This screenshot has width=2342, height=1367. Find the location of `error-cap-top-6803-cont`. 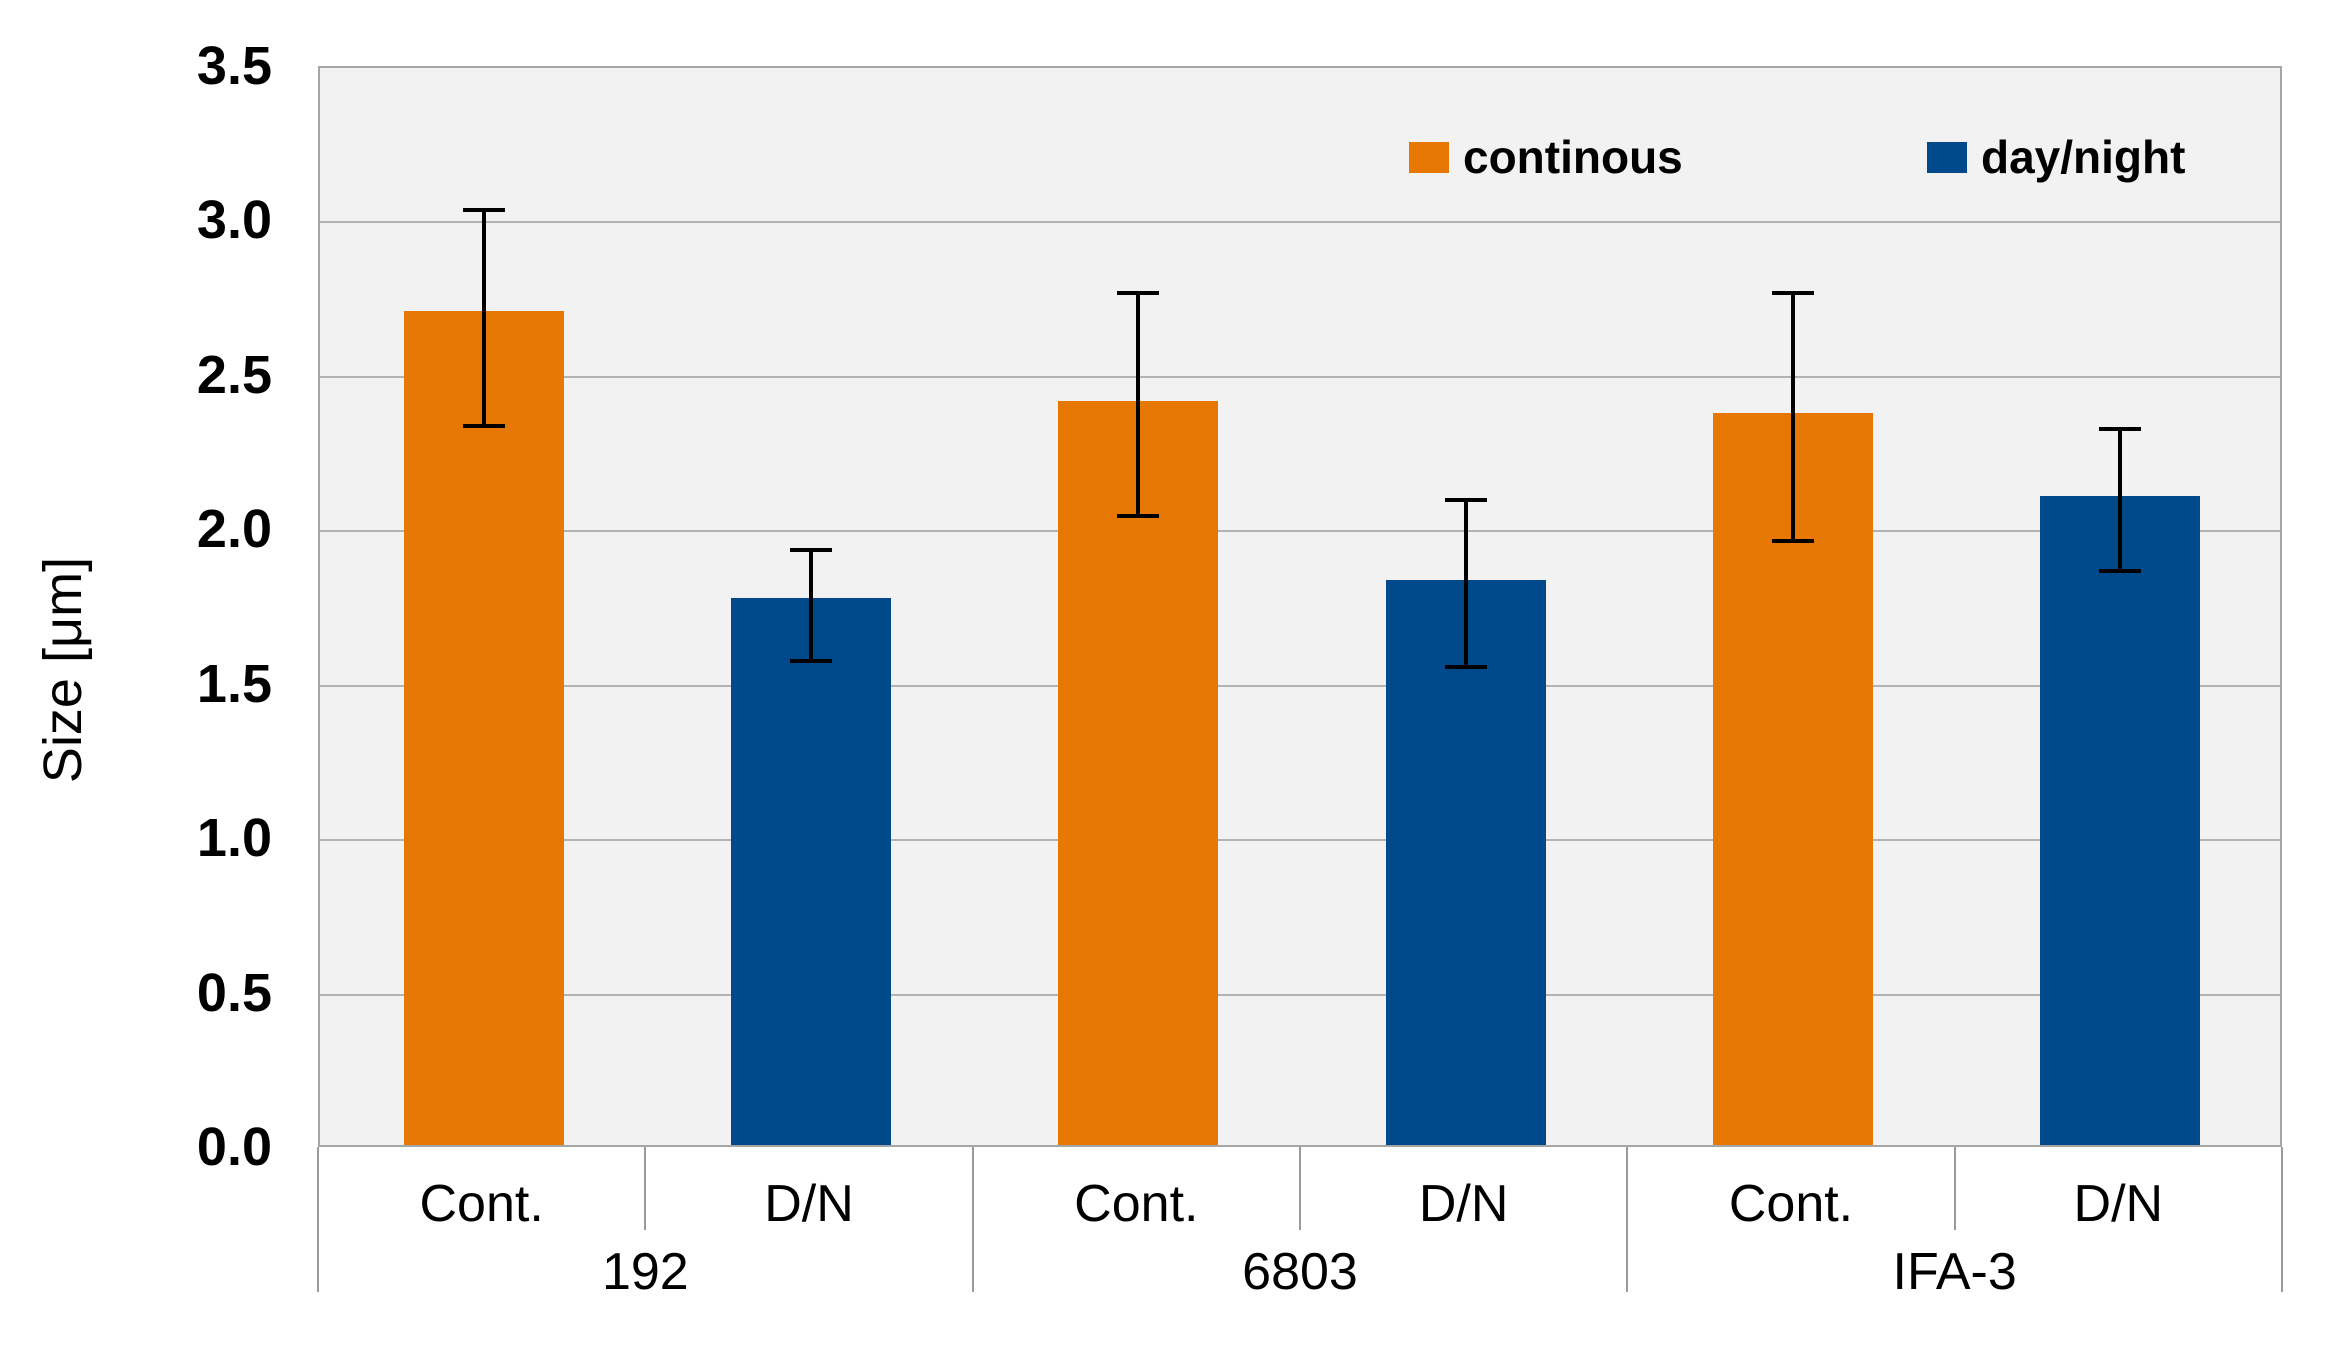

error-cap-top-6803-cont is located at coordinates (1138, 293).